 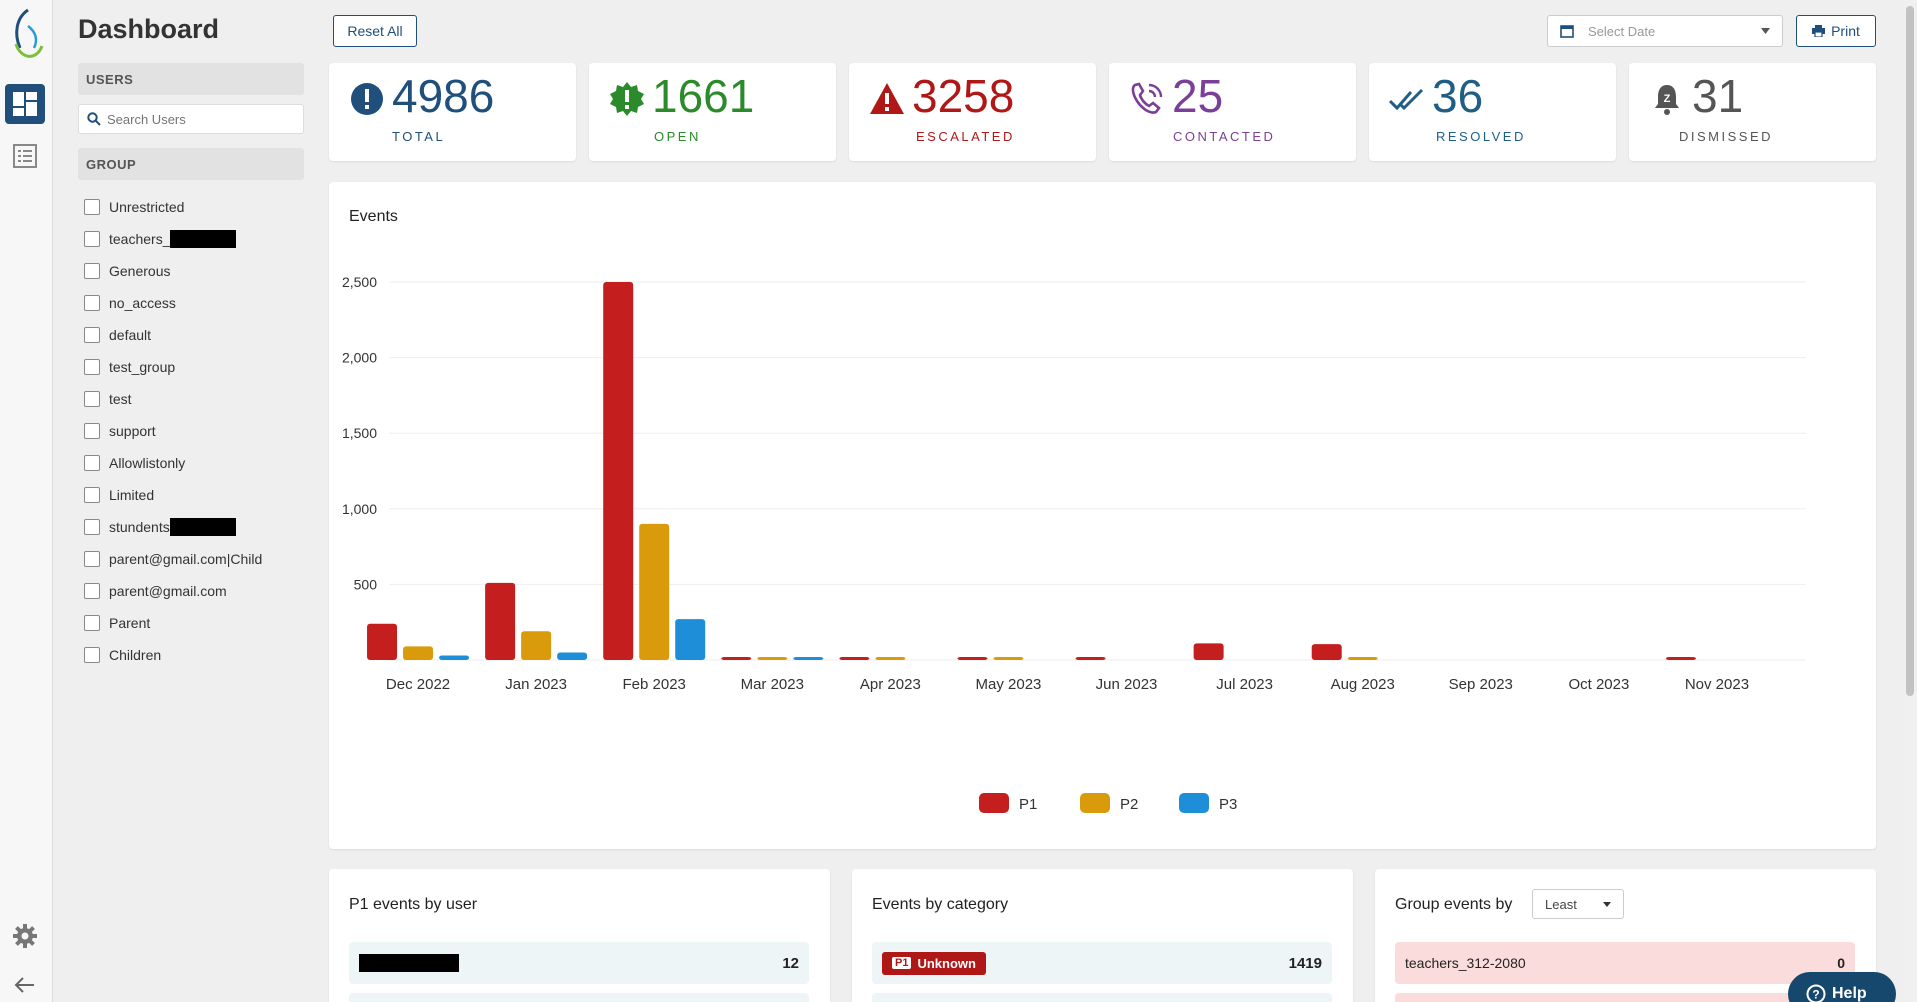 I want to click on x-tick-label: Apr 2023, so click(x=890, y=684).